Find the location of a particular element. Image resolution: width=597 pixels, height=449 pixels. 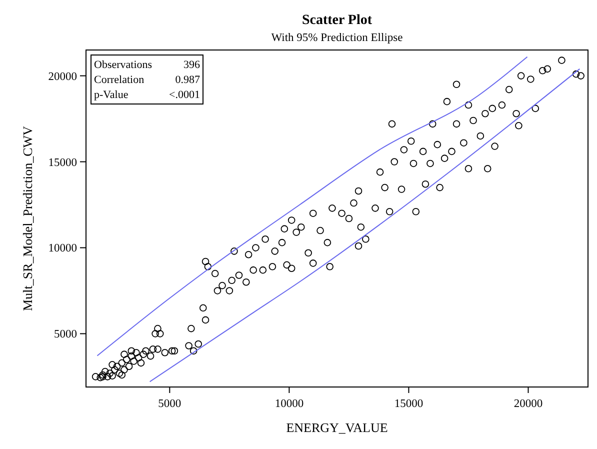

x-tick-label: 5000 is located at coordinates (170, 404).